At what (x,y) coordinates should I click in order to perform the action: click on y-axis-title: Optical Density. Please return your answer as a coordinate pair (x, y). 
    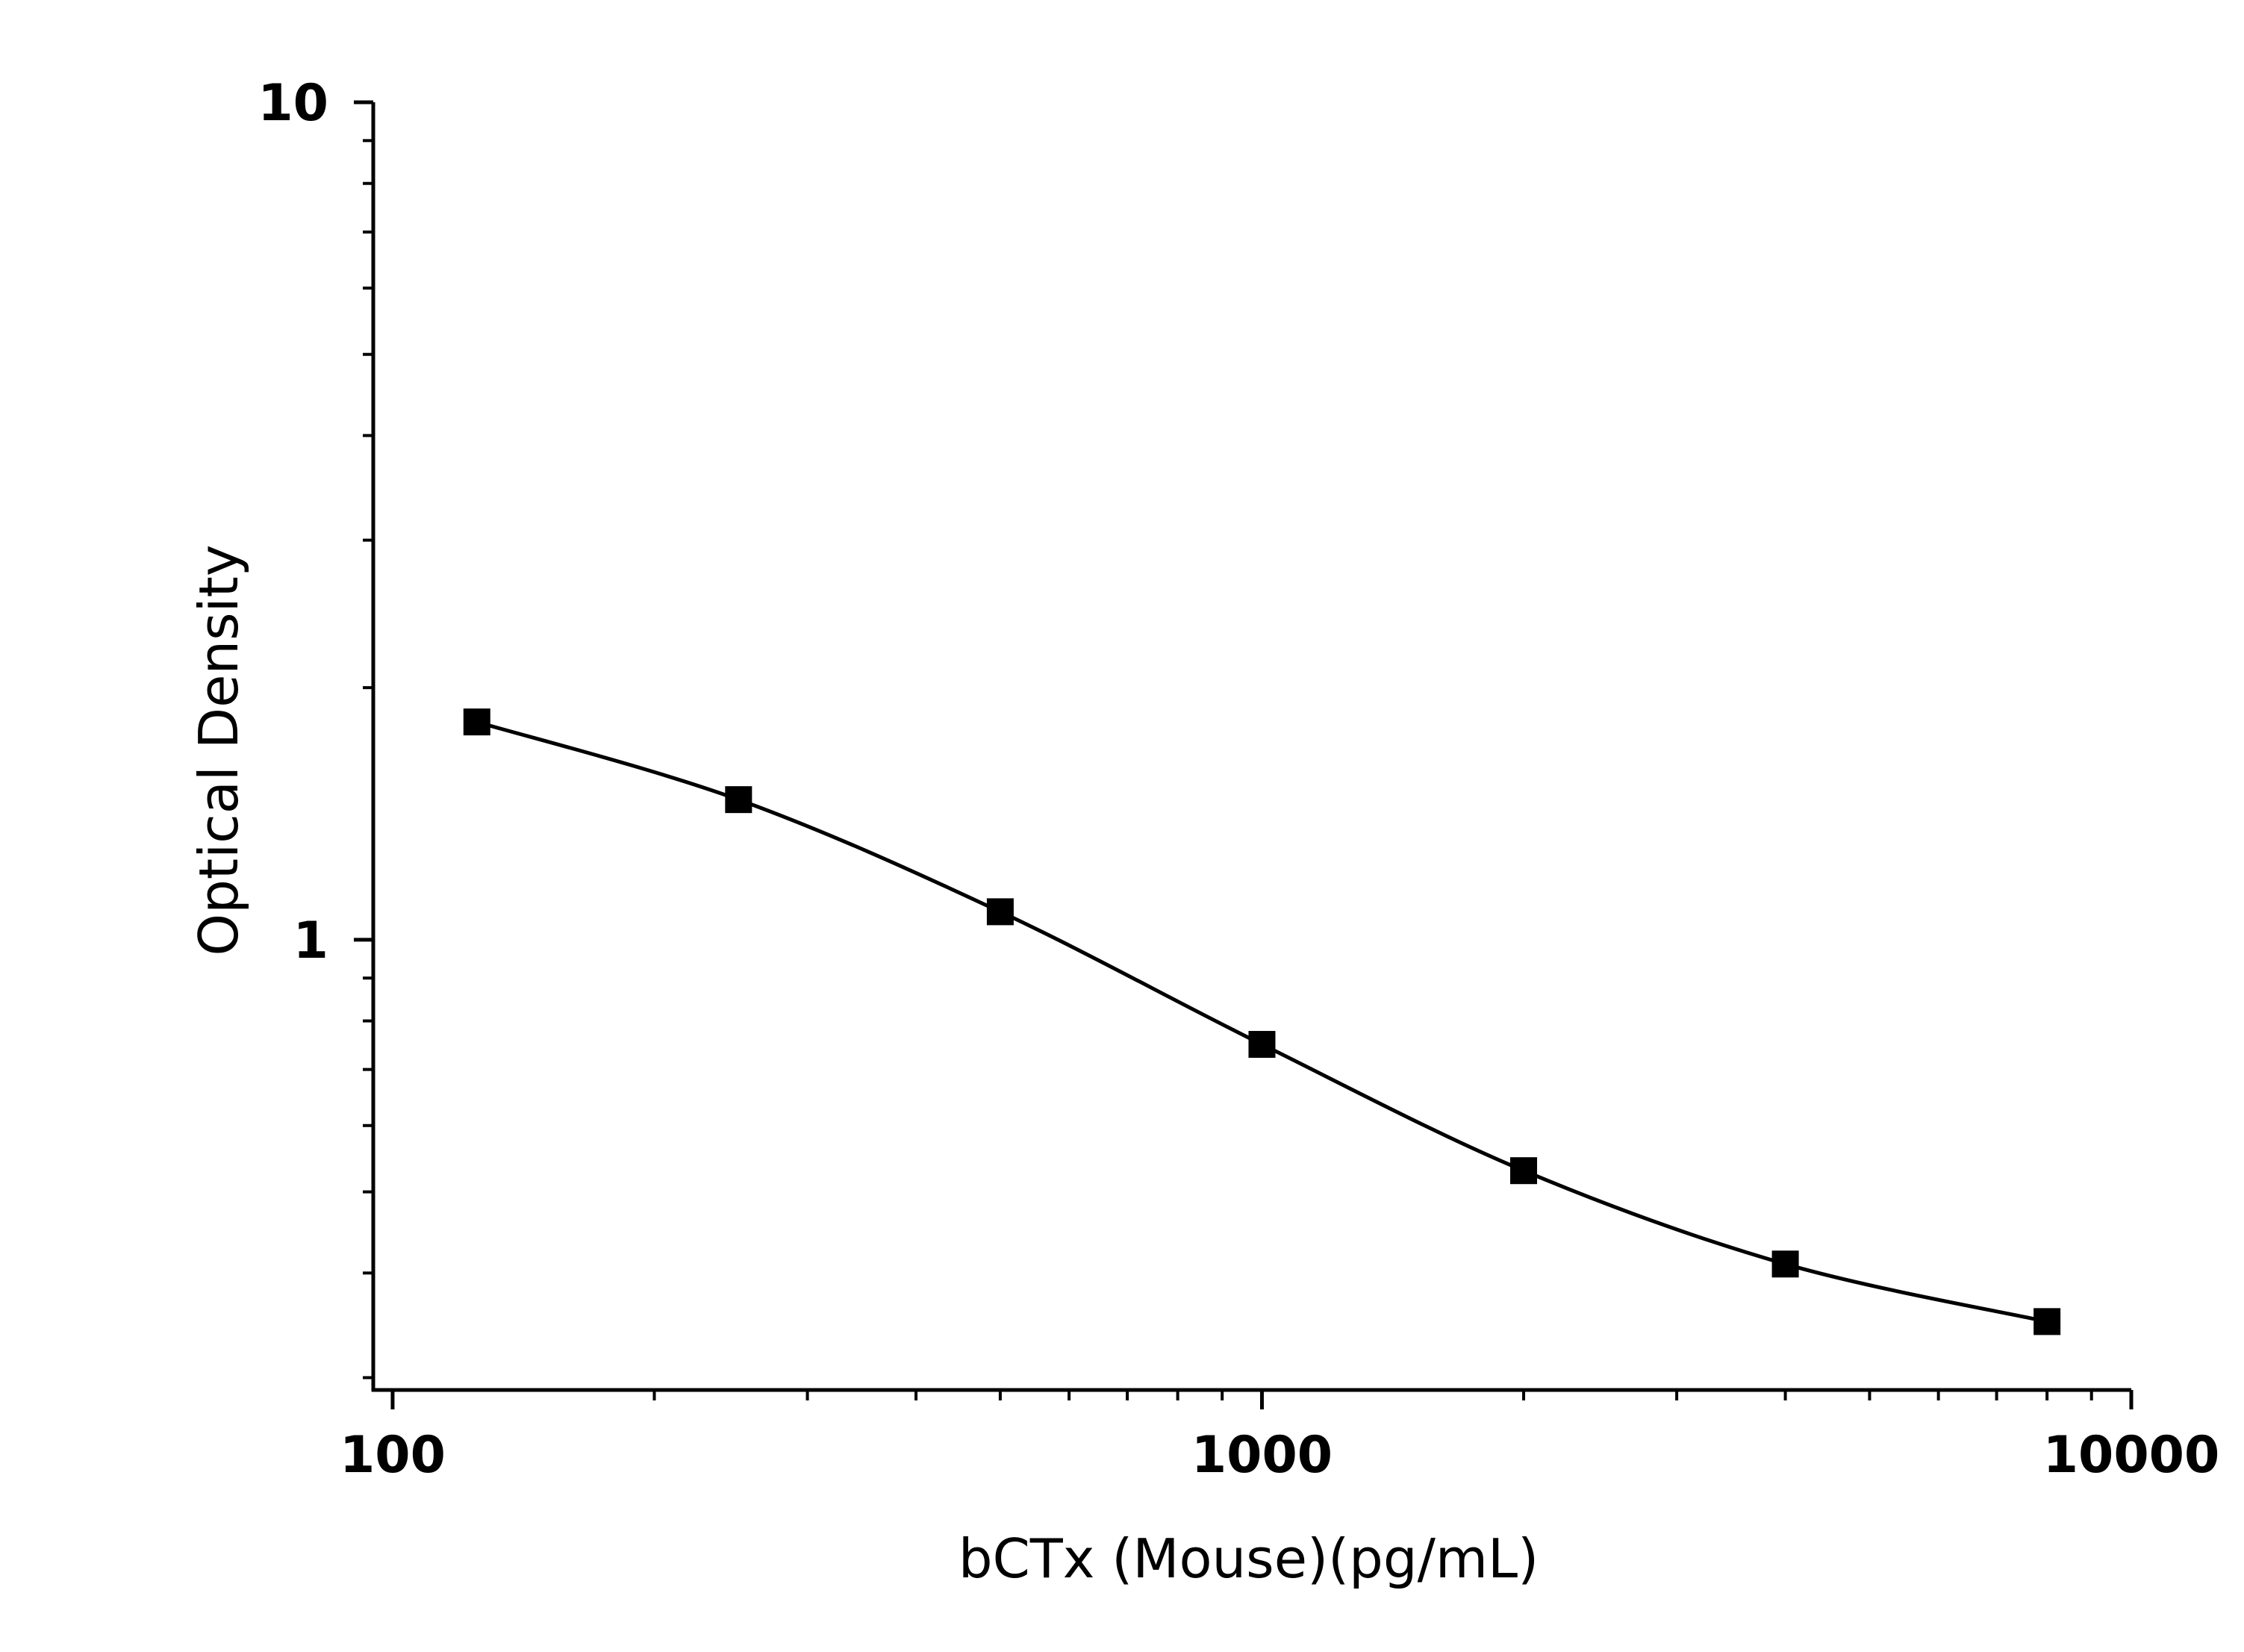
    Looking at the image, I should click on (218, 750).